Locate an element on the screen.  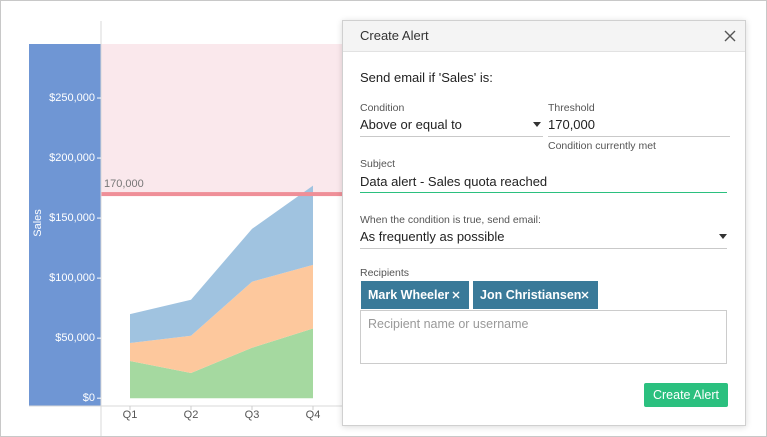
threshold-label: Threshold is located at coordinates (571, 108).